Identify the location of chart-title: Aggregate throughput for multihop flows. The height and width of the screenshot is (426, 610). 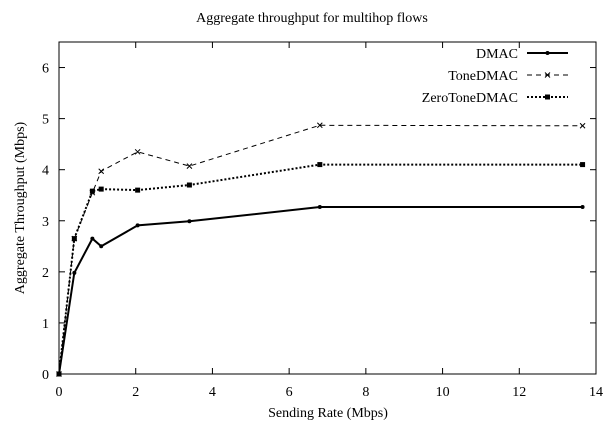
(312, 18).